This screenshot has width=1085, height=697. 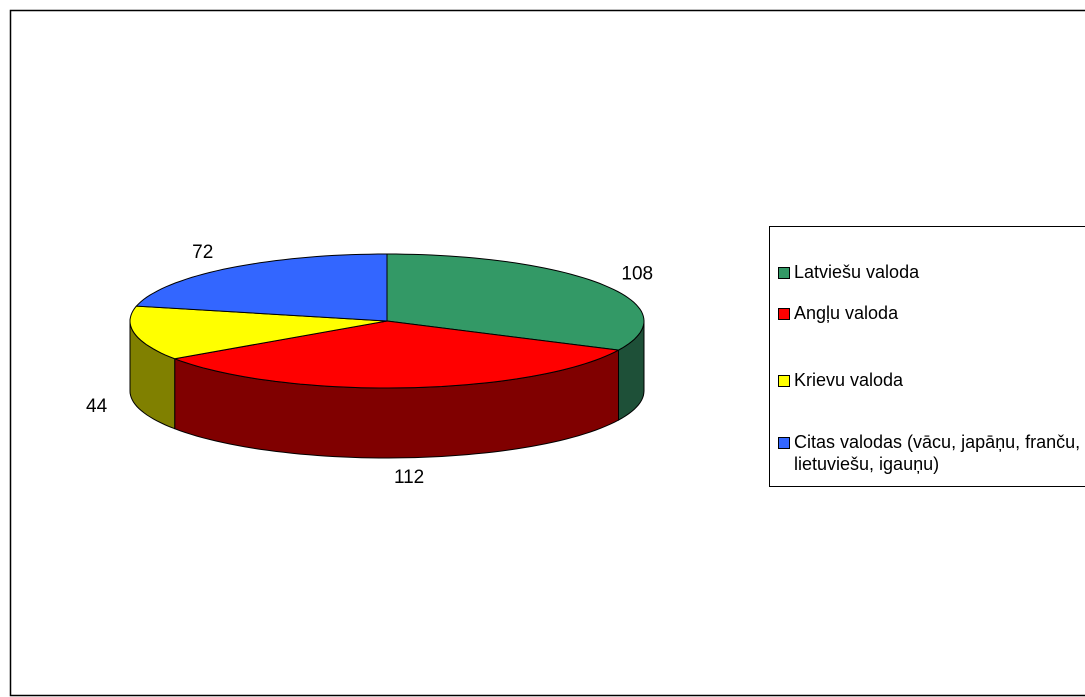 What do you see at coordinates (846, 313) in the screenshot?
I see `legend-label: Angļu valoda` at bounding box center [846, 313].